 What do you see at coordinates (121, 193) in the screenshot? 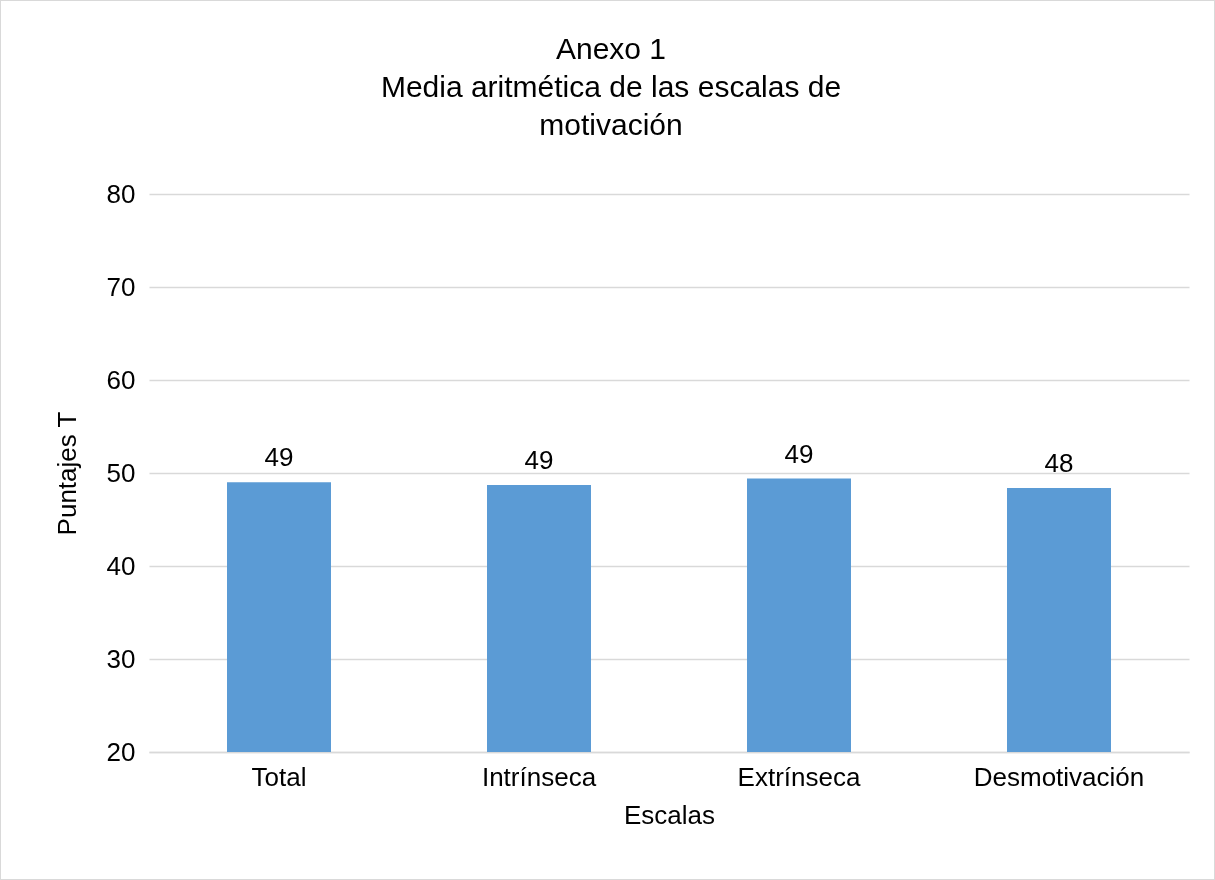
I see `y-tick-label: 80` at bounding box center [121, 193].